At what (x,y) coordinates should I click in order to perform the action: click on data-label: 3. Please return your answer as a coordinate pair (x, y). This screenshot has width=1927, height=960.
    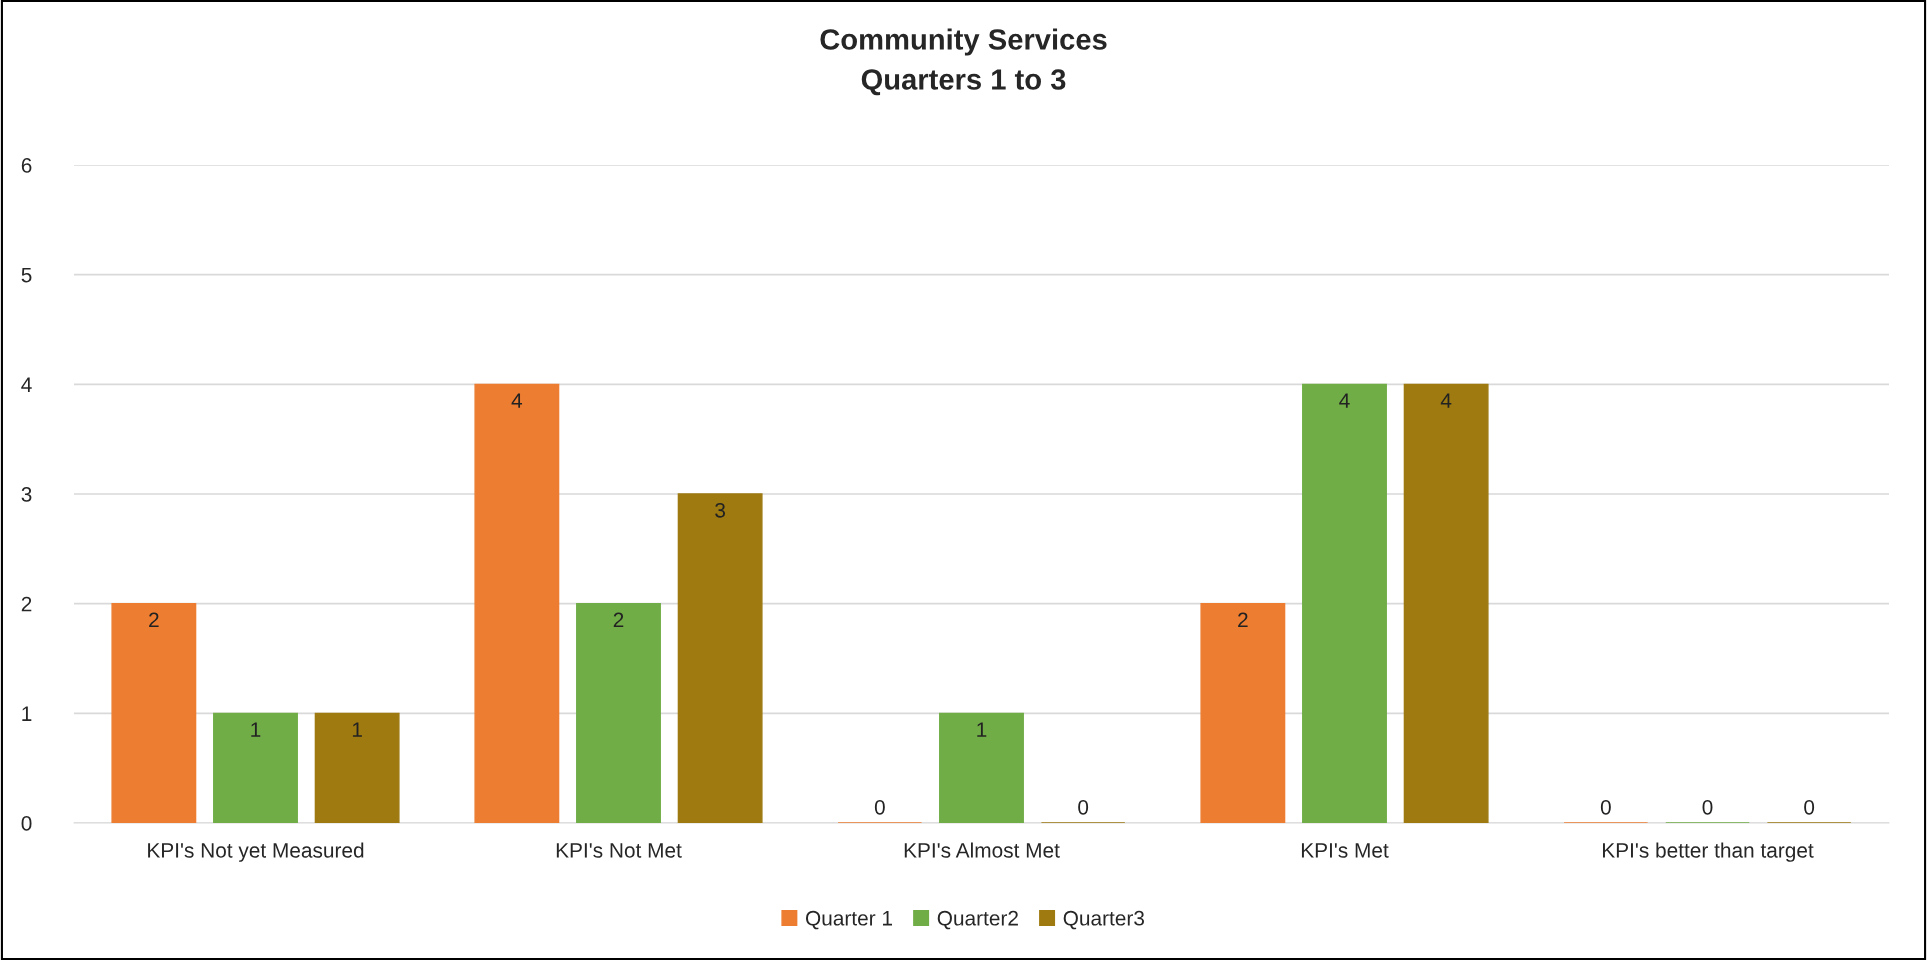
    Looking at the image, I should click on (720, 510).